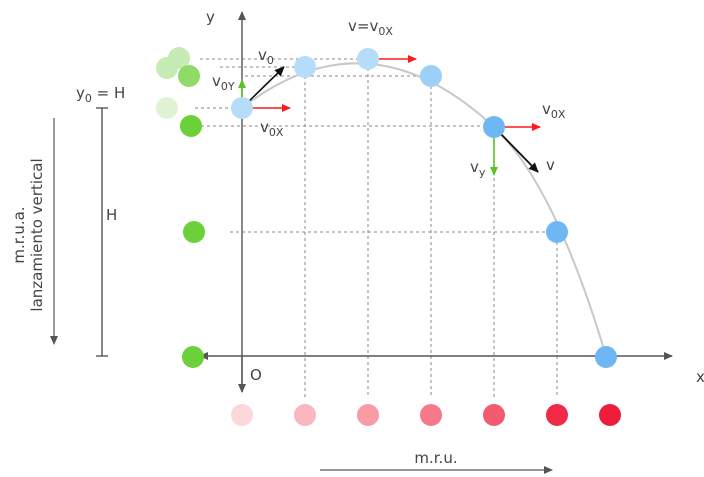 The width and height of the screenshot is (704, 477). I want to click on vertical-projection-balls, so click(180, 207).